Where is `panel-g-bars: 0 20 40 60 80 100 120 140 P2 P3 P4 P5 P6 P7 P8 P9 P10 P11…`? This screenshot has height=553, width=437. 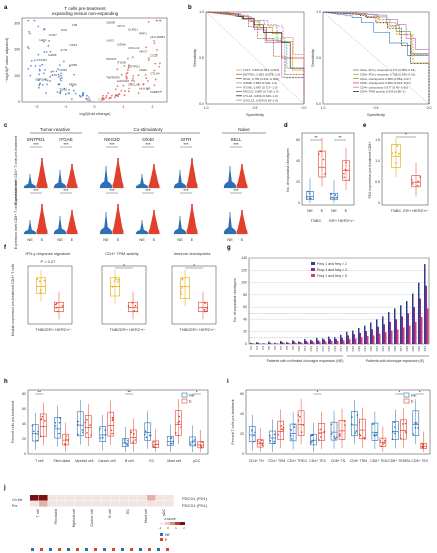 panel-g-bars: 0 20 40 60 80 100 120 140 P2 P3 P4 P5 P6 P7 P8 P9 P10 P11… is located at coordinates (331, 309).